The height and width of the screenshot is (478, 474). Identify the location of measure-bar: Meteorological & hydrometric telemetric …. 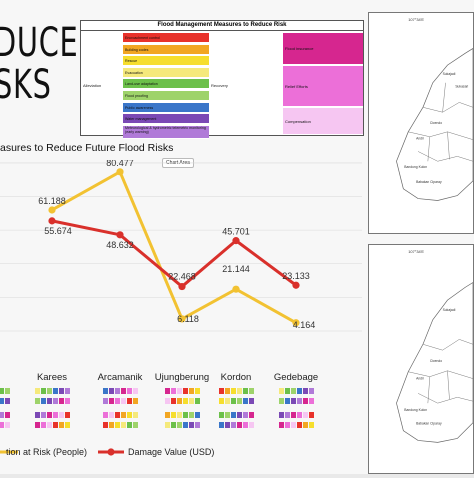
(166, 132).